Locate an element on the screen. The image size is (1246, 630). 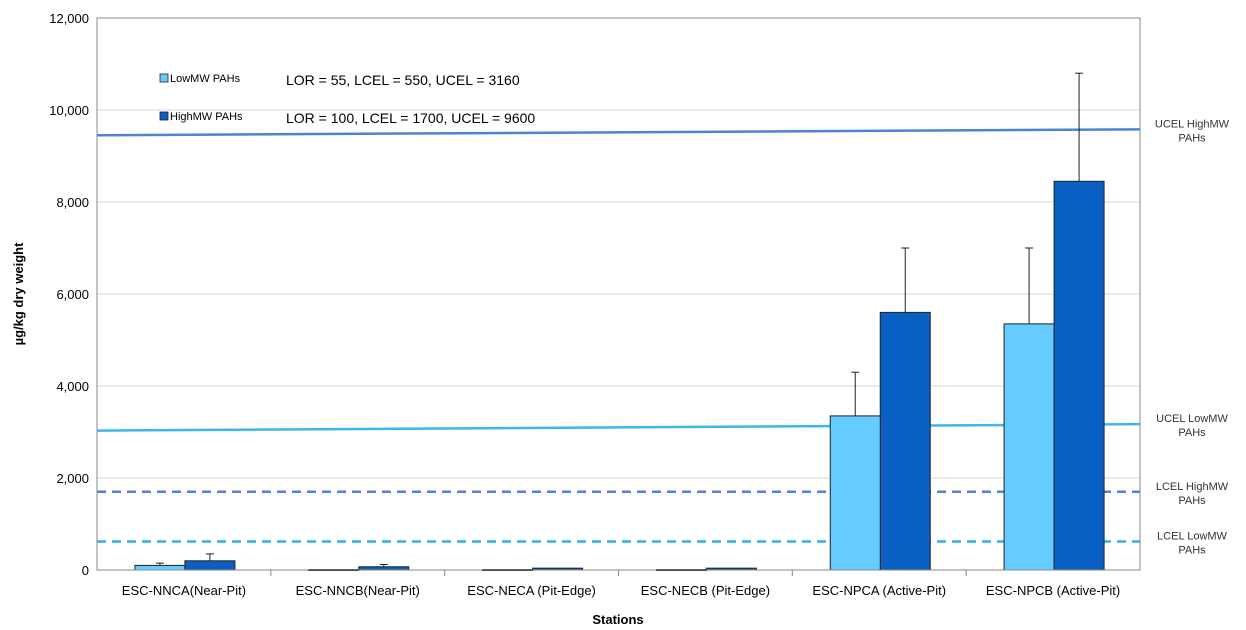
x-category-label: ESC-NPCB (Active-Pit) is located at coordinates (1053, 590).